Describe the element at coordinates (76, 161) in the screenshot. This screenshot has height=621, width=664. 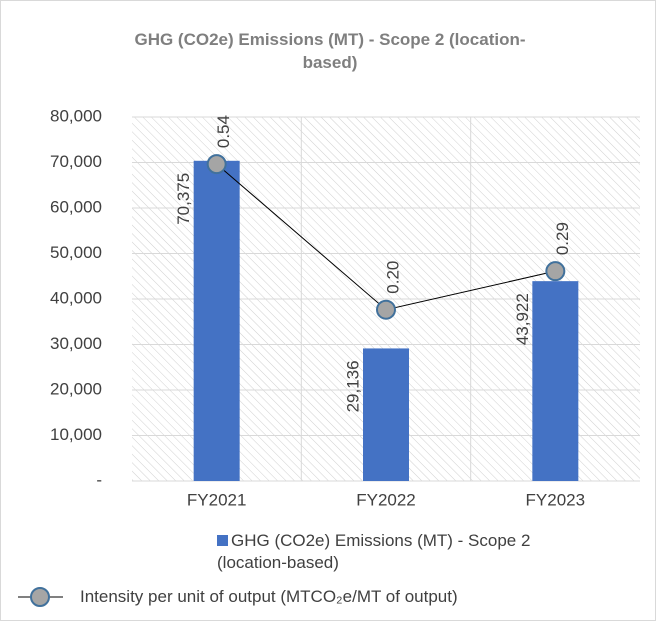
I see `y-tick-label: 70,000` at that location.